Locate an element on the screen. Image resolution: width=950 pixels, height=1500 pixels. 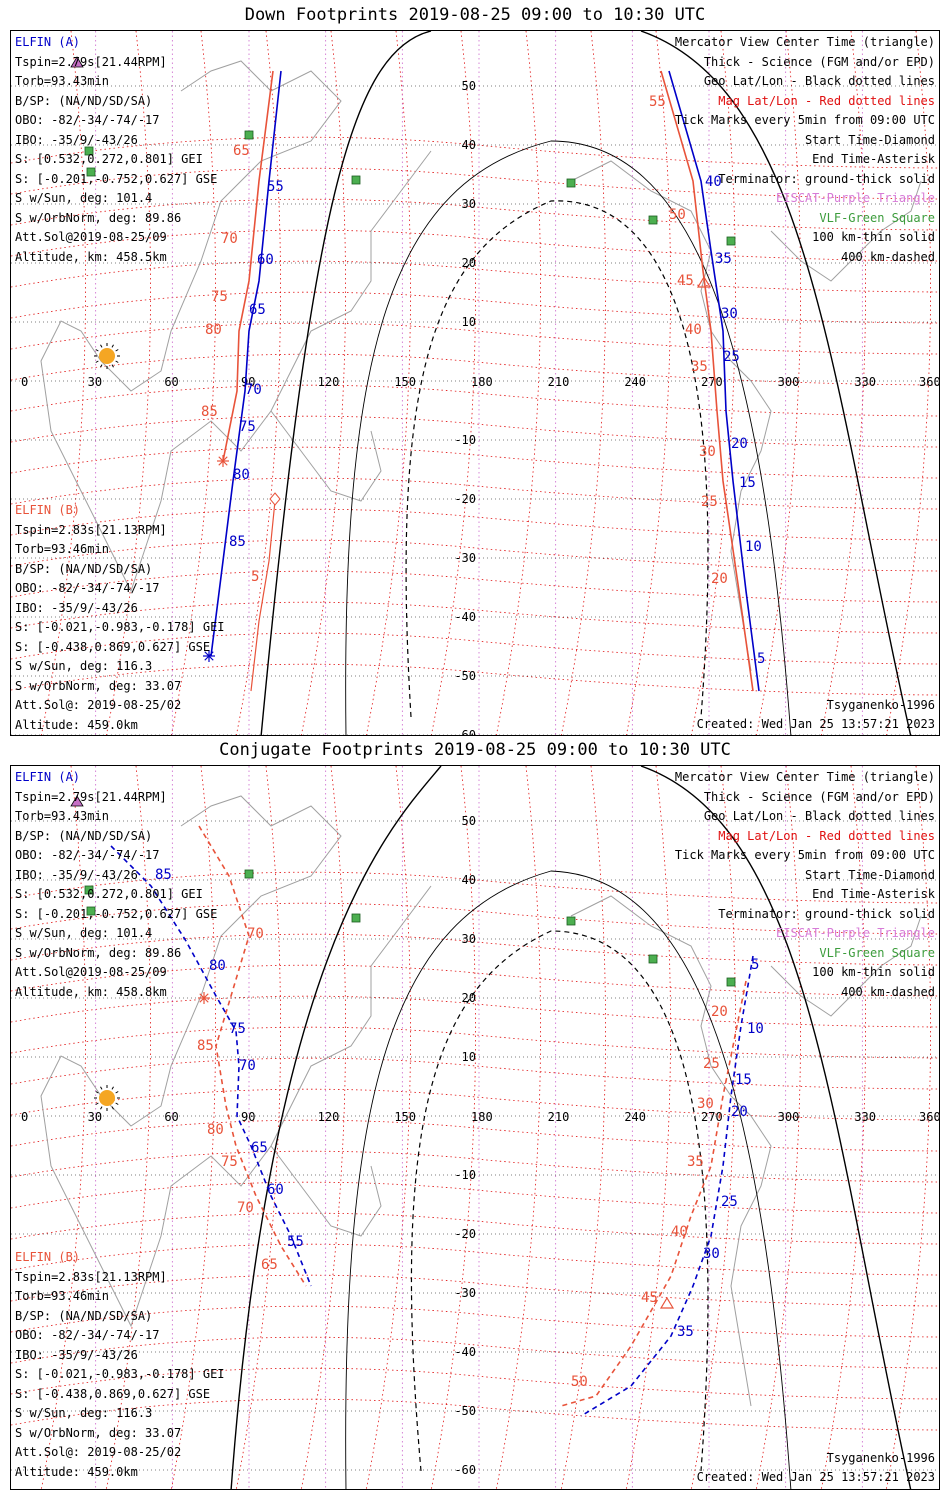
legend-item: 100 km-thin solid is located at coordinates (873, 237).